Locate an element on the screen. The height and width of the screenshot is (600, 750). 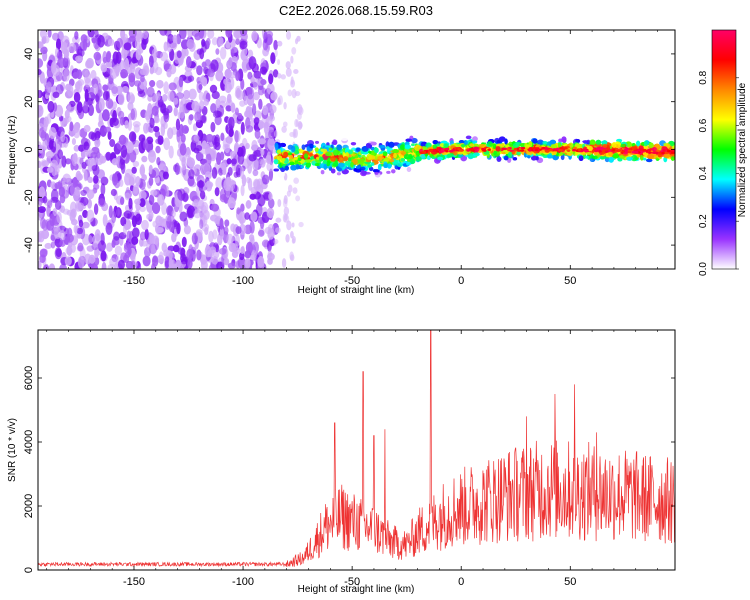
snr-x-tick-label: 50 is located at coordinates (570, 582).